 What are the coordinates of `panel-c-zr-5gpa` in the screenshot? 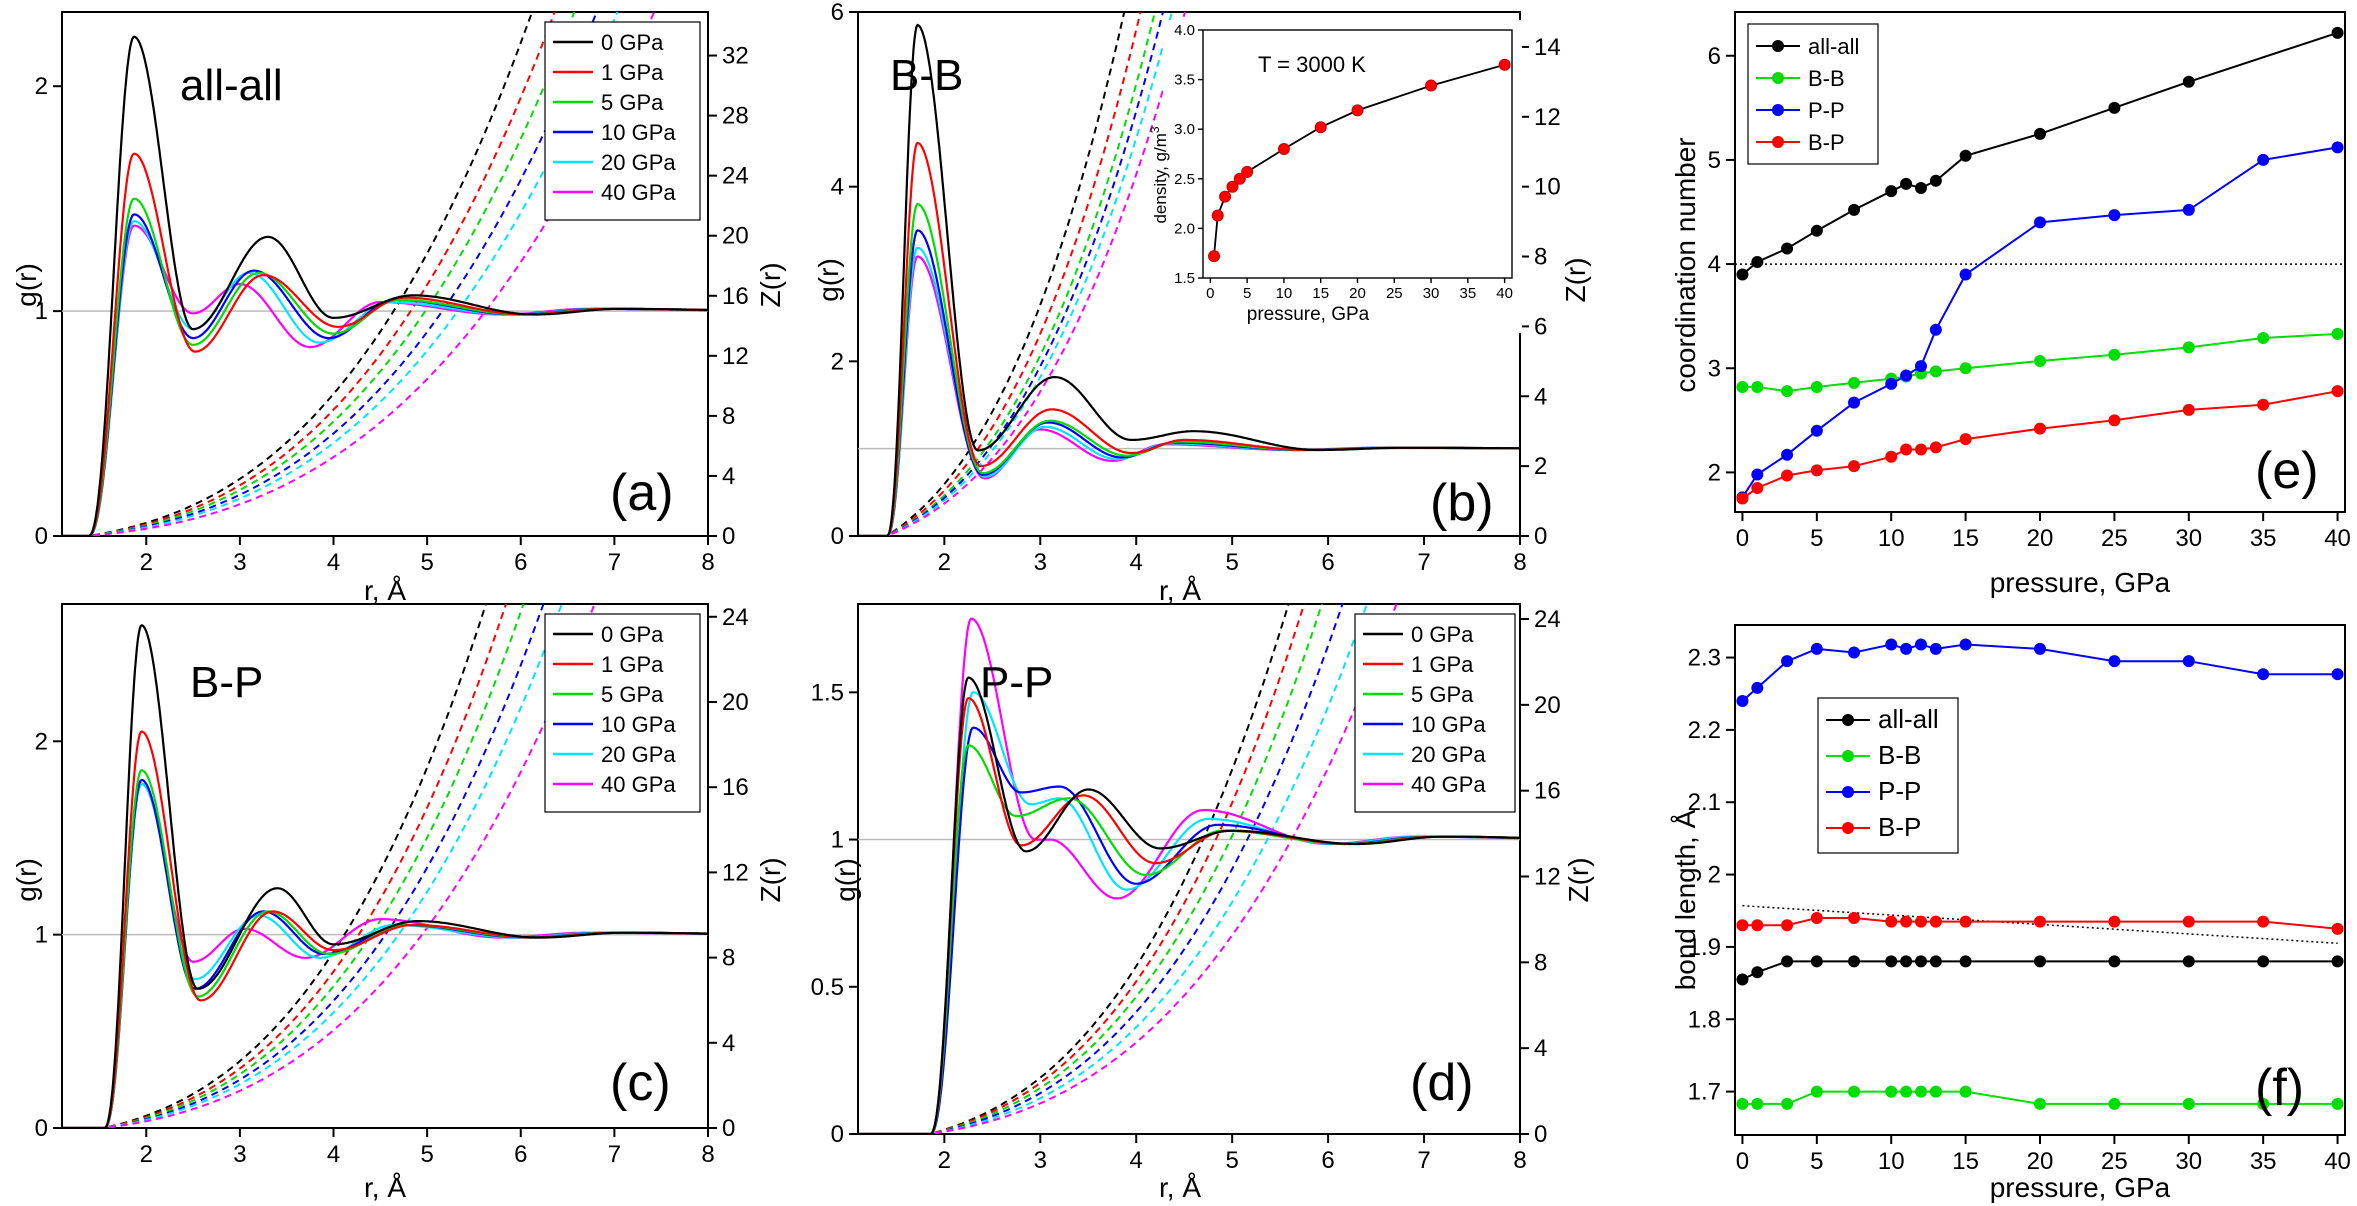 It's located at (316, 866).